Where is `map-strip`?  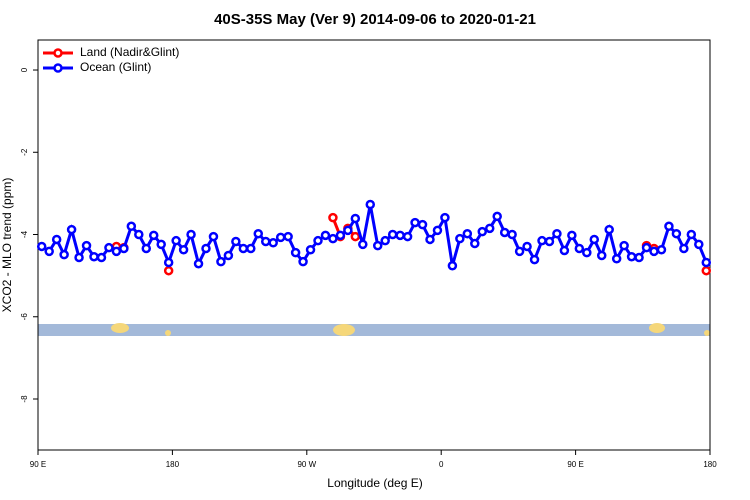 map-strip is located at coordinates (374, 329).